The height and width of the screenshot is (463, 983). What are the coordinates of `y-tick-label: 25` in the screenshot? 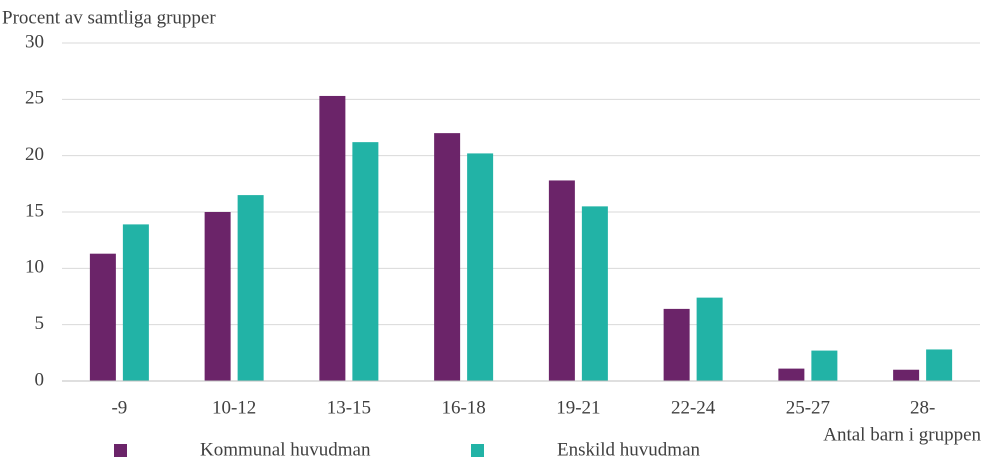 It's located at (34, 98).